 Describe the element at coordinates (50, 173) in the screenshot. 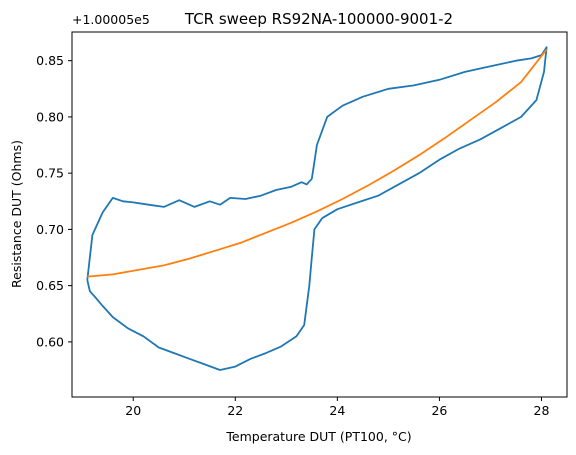

I see `y-tick-label: 0.75` at that location.